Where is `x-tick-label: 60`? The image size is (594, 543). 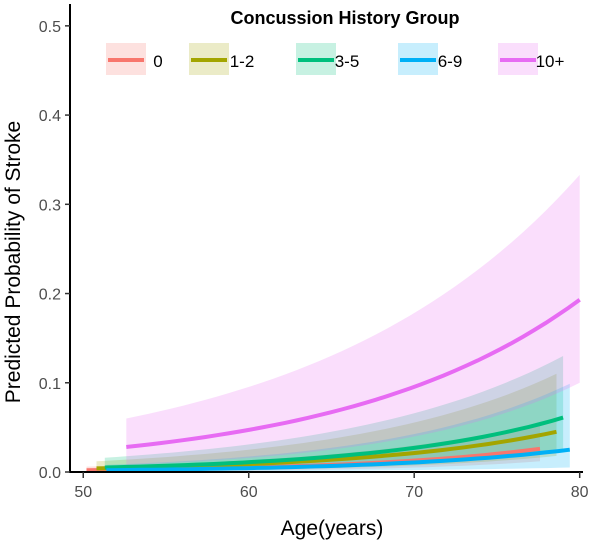 x-tick-label: 60 is located at coordinates (249, 492).